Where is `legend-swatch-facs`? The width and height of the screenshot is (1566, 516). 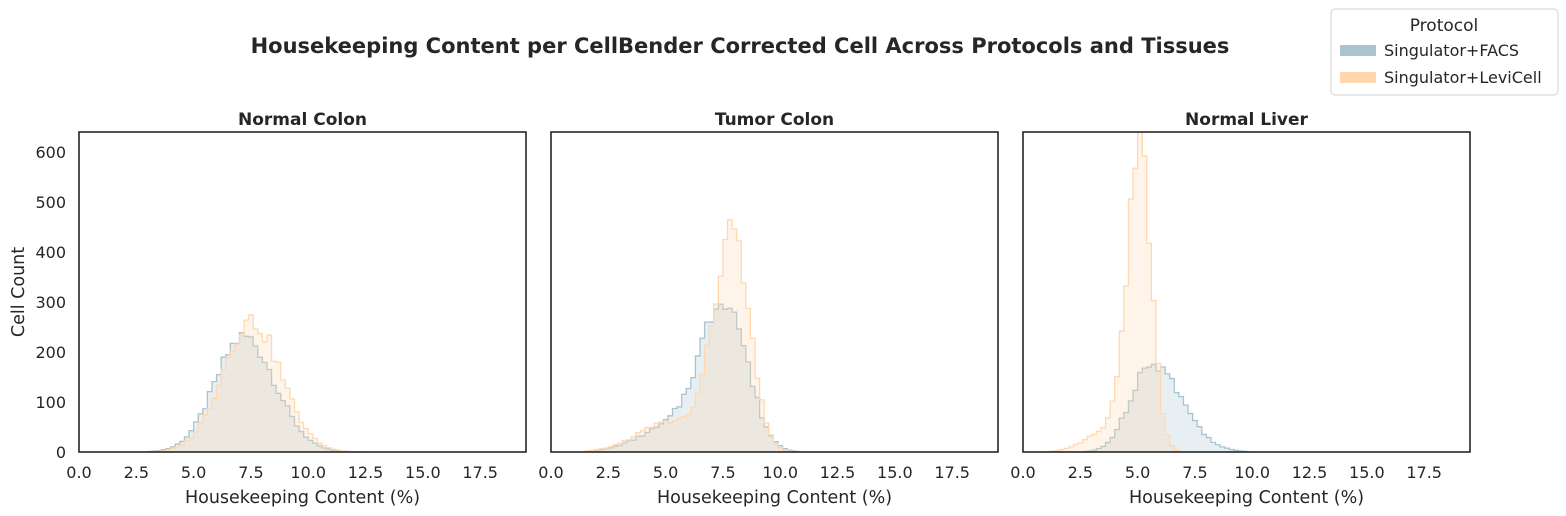 legend-swatch-facs is located at coordinates (1358, 50).